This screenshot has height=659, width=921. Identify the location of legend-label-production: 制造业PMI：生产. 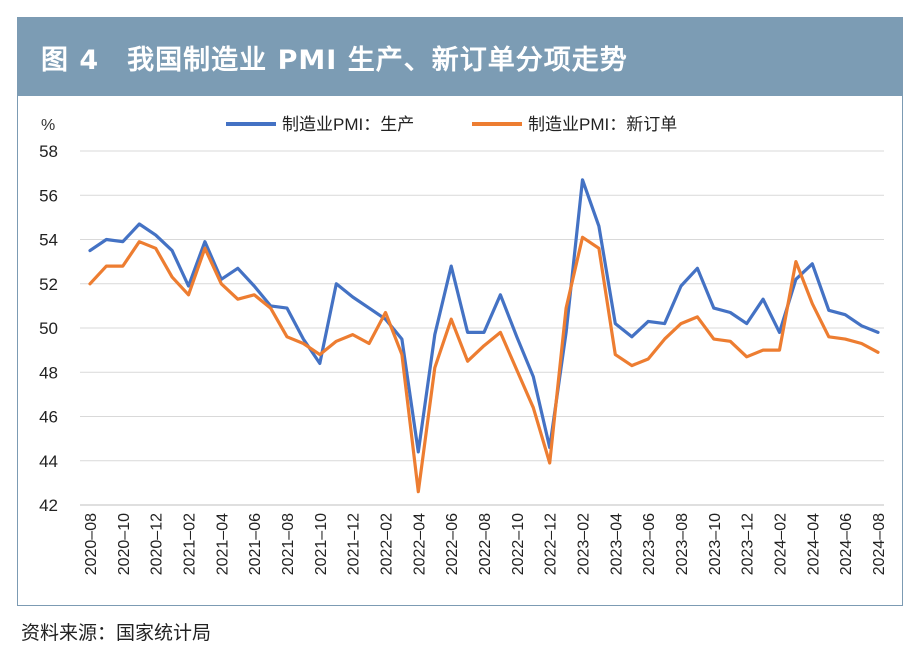
(348, 124).